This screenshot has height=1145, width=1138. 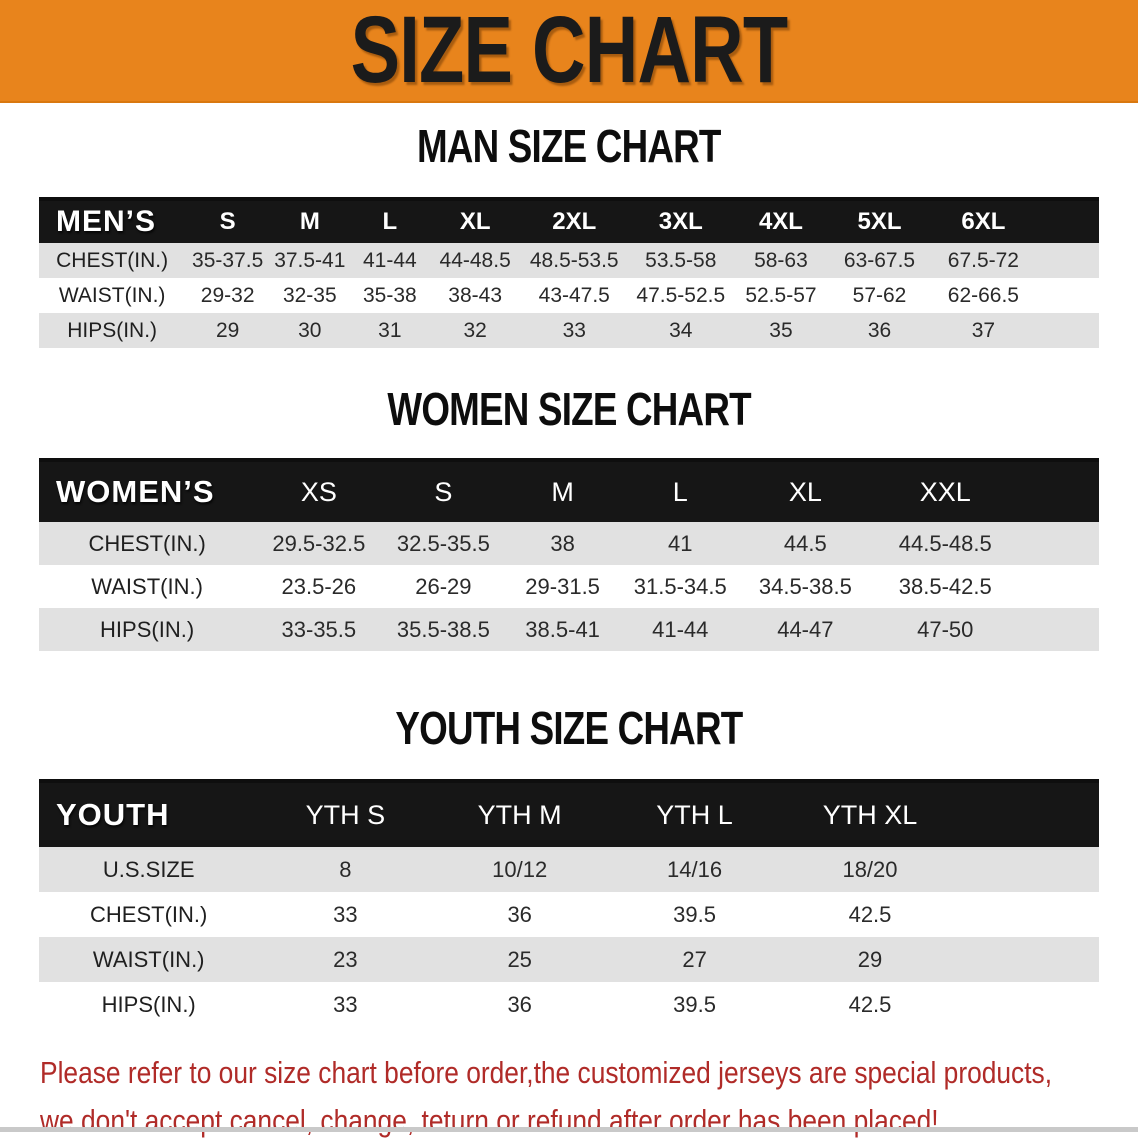 I want to click on youth-header-row: YOUTH YTH S YTH M YTH L YTH XL, so click(x=569, y=814).